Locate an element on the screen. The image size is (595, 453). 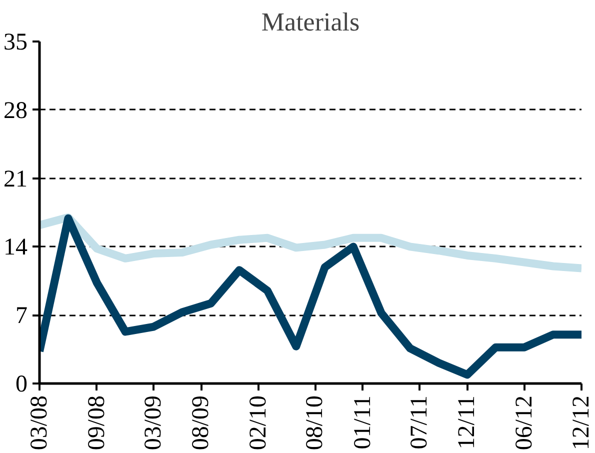
x-tick-label: 03/08 is located at coordinates (39, 422).